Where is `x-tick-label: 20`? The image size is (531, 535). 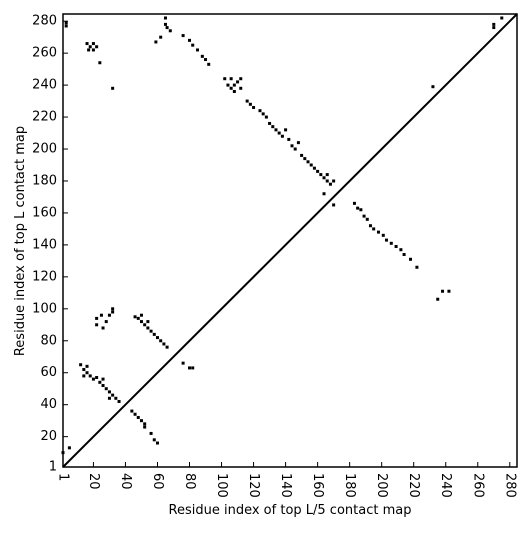 x-tick-label: 20 is located at coordinates (93, 481).